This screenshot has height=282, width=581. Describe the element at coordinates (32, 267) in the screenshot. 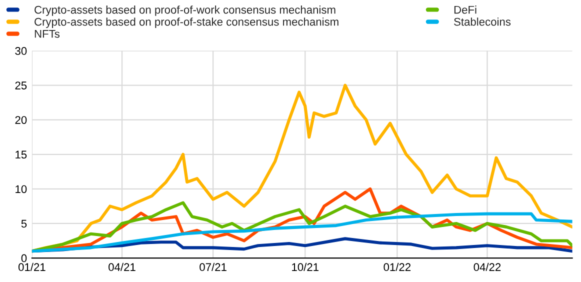

I see `x-tick-label: 01/21` at that location.